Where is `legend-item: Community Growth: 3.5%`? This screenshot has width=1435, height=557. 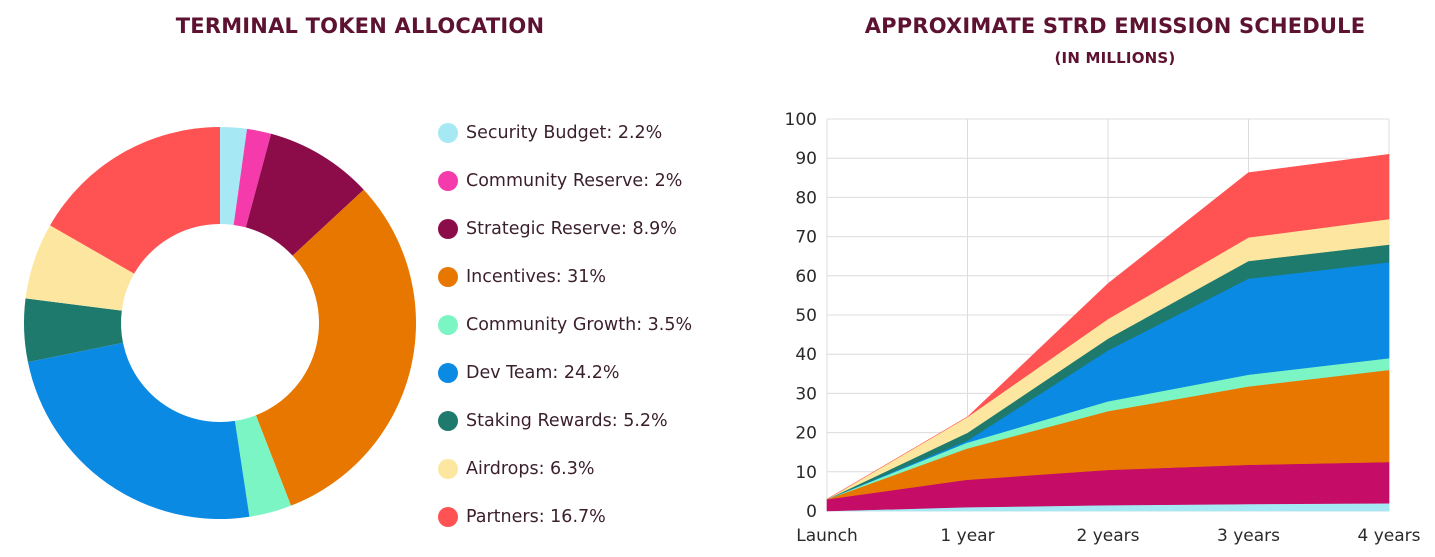
legend-item: Community Growth: 3.5% is located at coordinates (565, 325).